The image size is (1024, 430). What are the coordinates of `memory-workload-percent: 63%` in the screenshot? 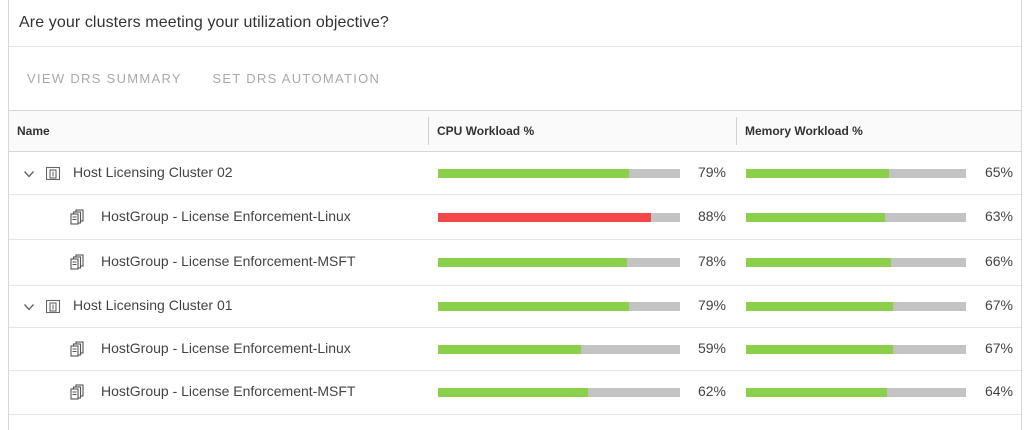 It's located at (998, 216).